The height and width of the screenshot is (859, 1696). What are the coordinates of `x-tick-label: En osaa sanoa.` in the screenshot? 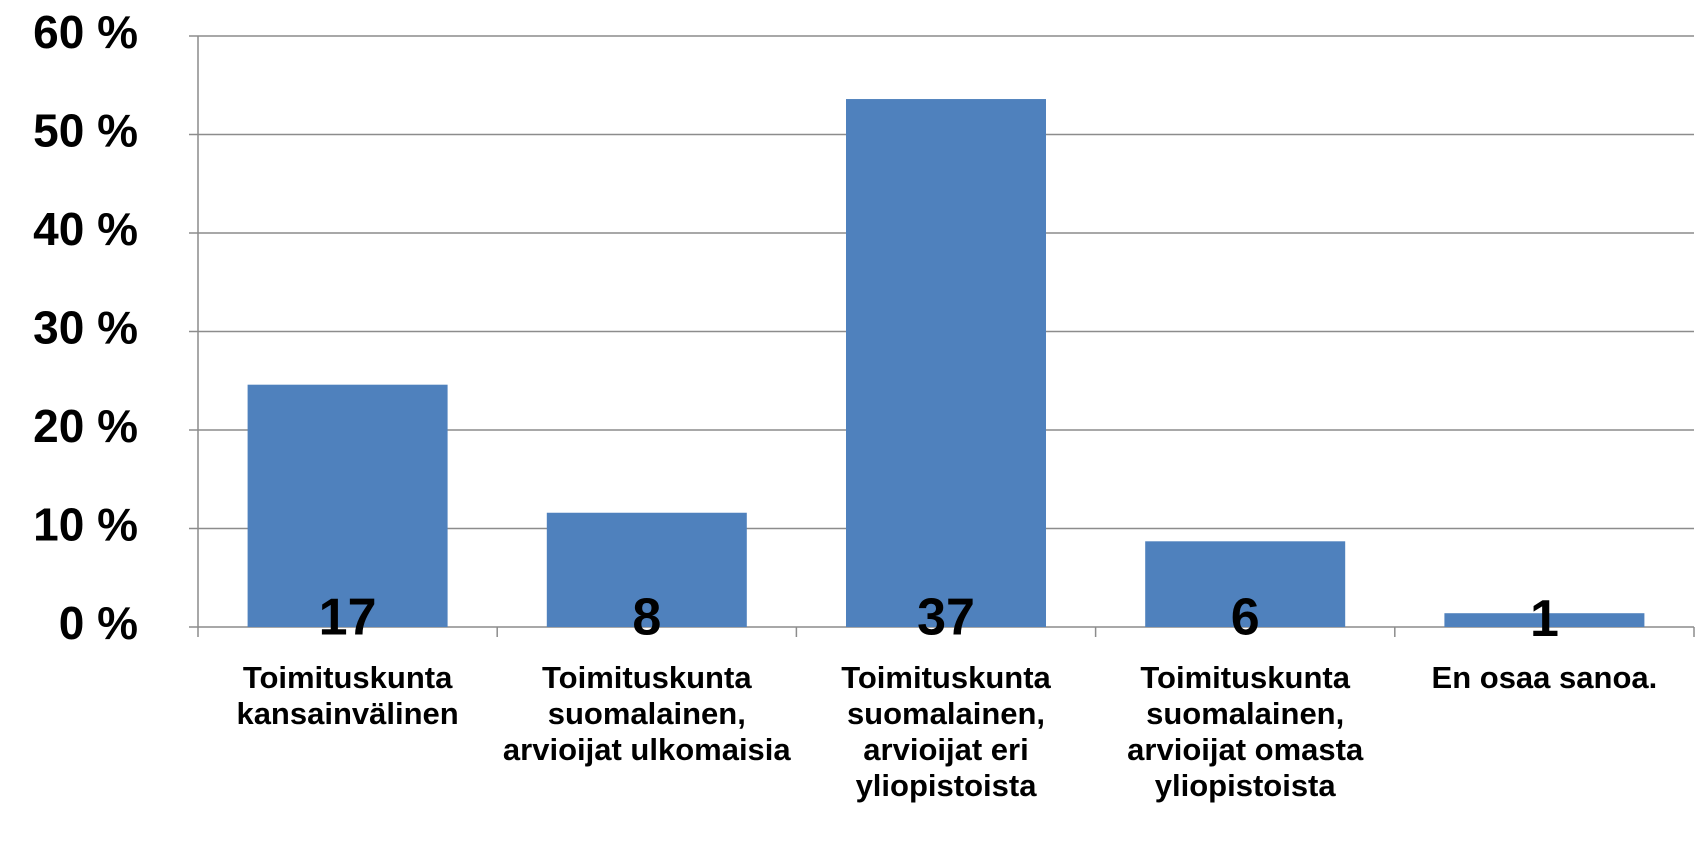 It's located at (1544, 677).